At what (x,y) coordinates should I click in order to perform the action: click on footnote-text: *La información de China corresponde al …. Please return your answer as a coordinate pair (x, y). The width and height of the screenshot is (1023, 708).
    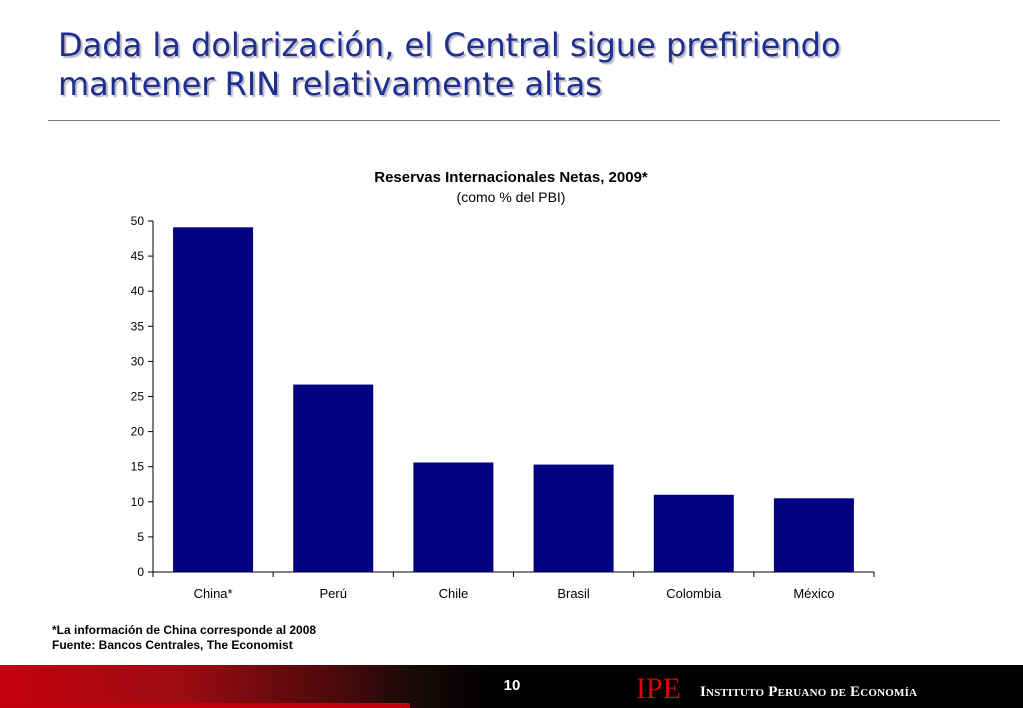
    Looking at the image, I should click on (184, 630).